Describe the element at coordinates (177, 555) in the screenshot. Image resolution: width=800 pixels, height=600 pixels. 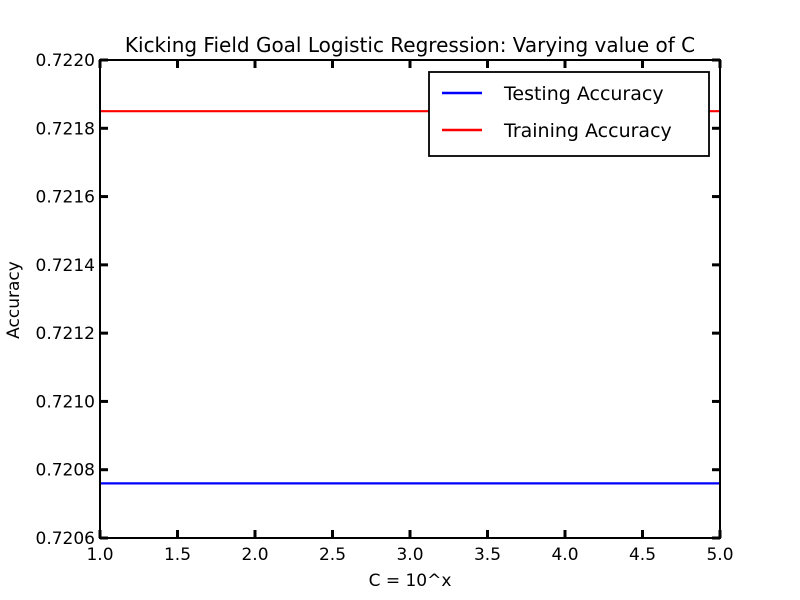
I see `x-tick-label: 1.5` at that location.